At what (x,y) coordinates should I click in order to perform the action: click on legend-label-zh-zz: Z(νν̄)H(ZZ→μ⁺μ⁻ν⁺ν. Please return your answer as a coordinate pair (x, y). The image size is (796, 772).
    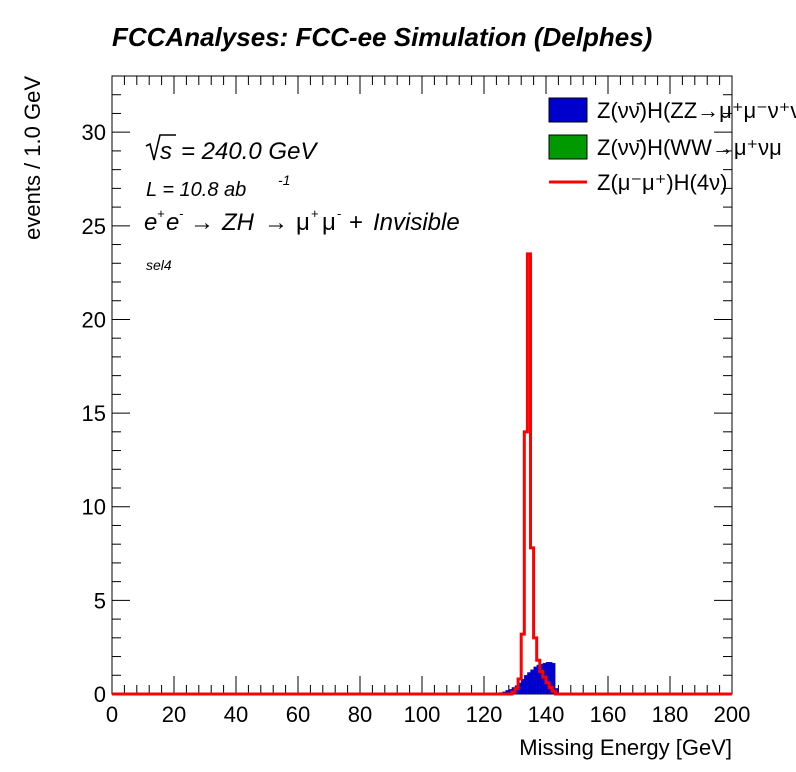
    Looking at the image, I should click on (696, 110).